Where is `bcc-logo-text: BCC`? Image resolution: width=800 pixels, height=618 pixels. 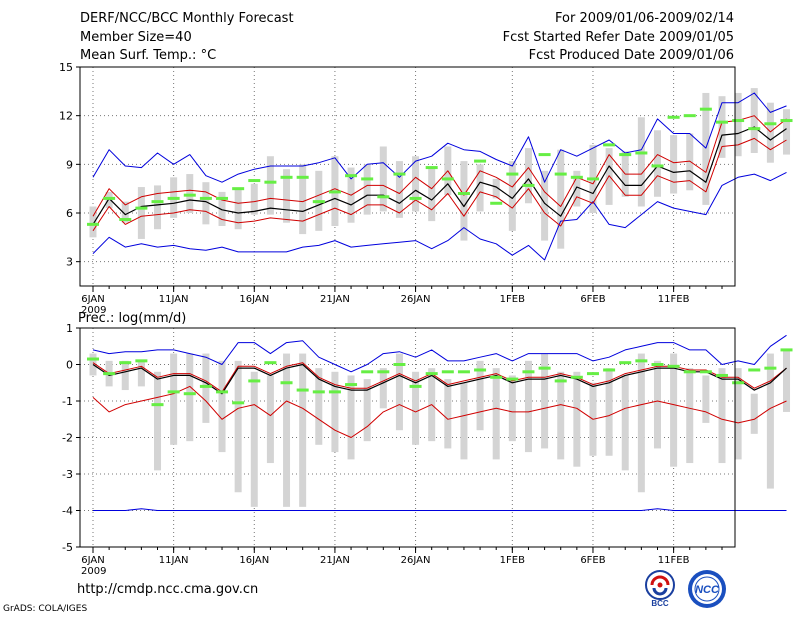 bcc-logo-text: BCC is located at coordinates (660, 603).